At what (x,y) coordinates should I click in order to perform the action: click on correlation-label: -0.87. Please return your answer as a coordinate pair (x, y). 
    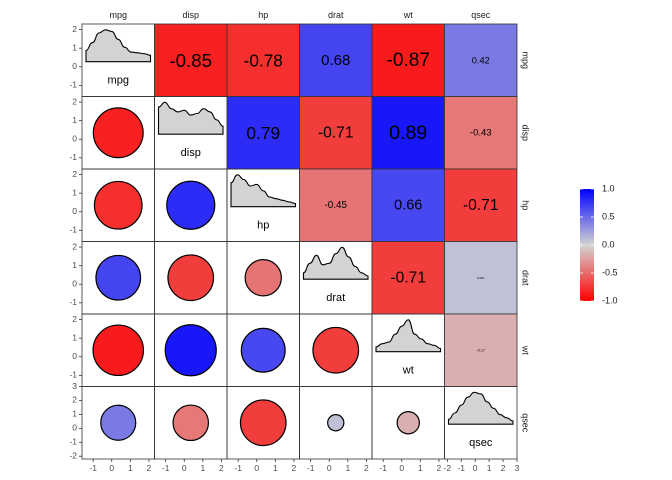
    Looking at the image, I should click on (408, 60).